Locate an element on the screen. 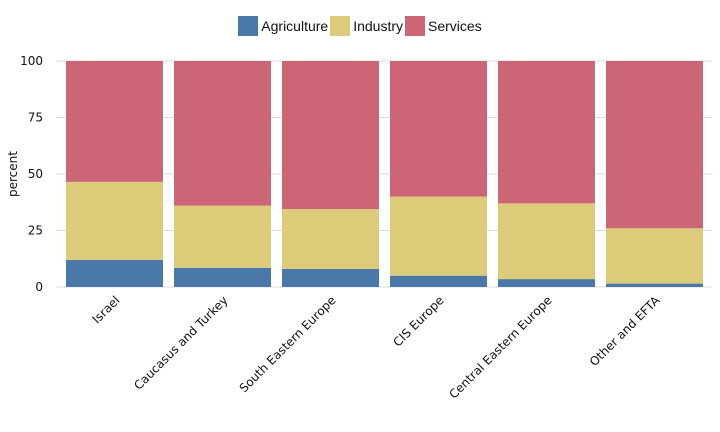  x-tick-label-1: Caucasus and Turkey is located at coordinates (180, 342).